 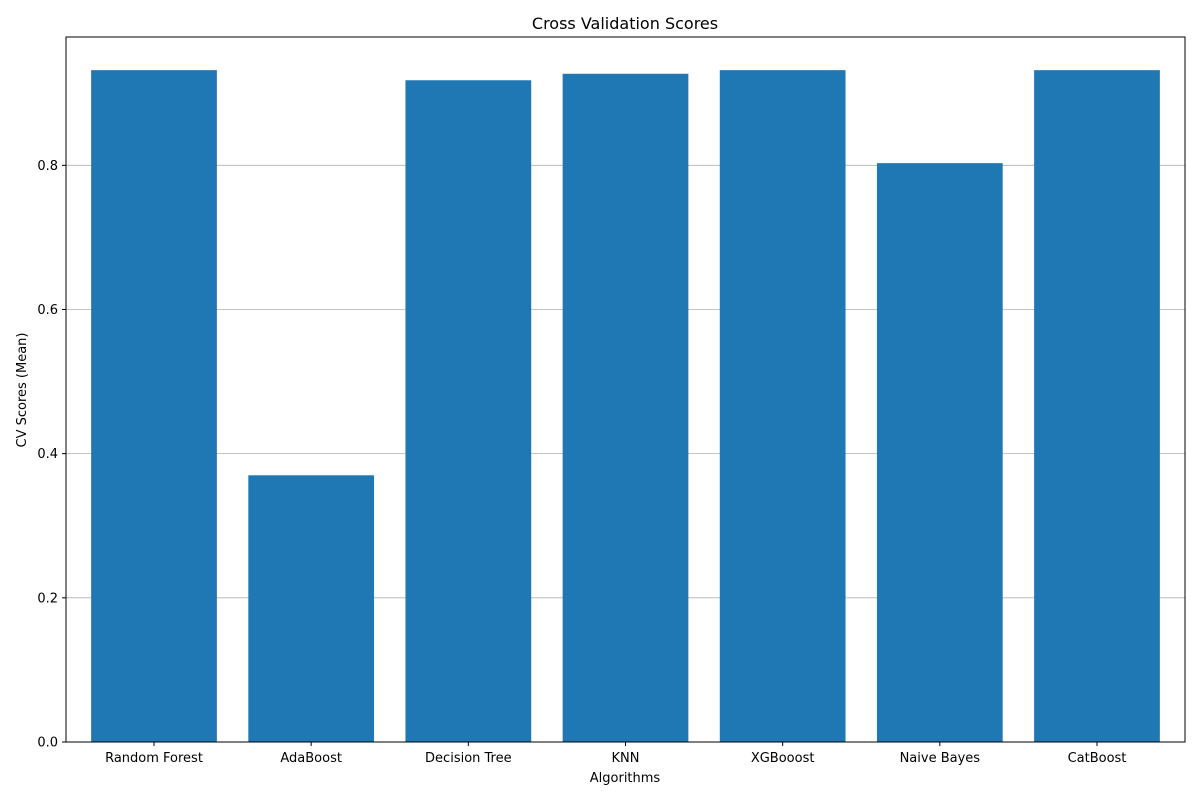 What do you see at coordinates (939, 453) in the screenshot?
I see `bar-naive-bayes` at bounding box center [939, 453].